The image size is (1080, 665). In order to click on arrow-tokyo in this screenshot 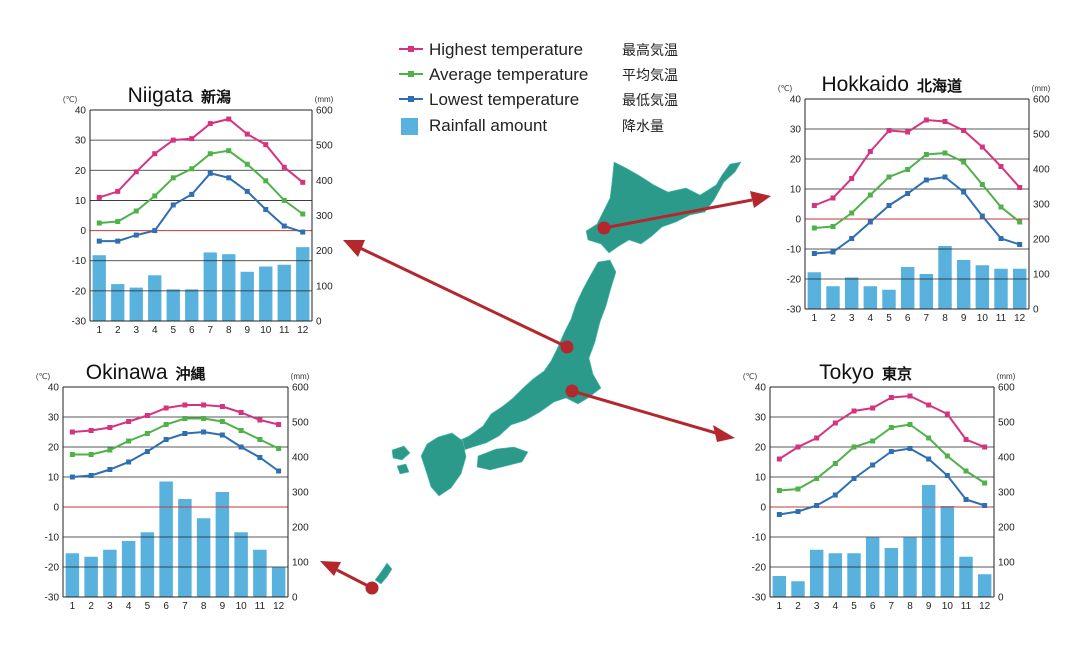, I will do `click(650, 413)`.